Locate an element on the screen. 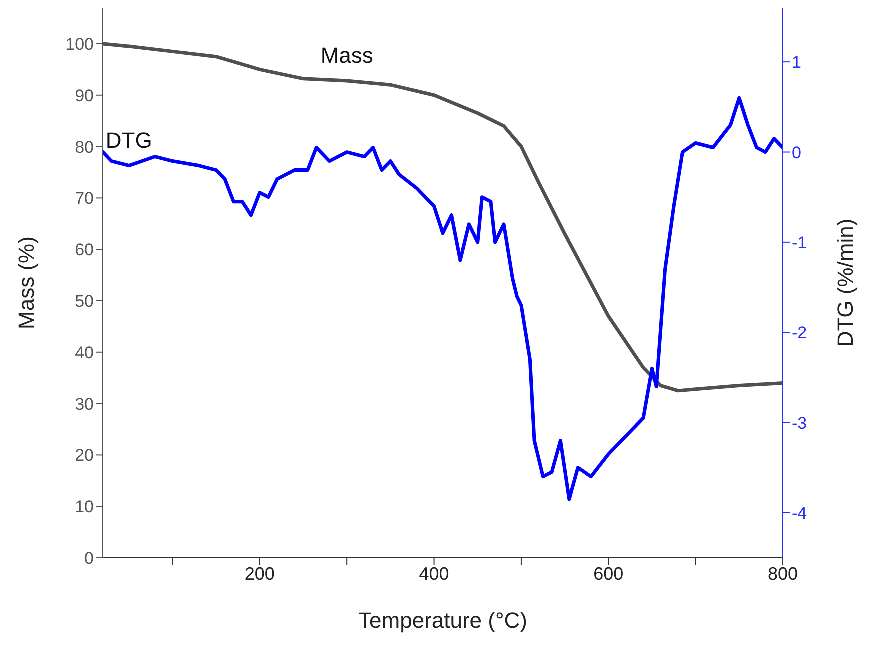 Image resolution: width=875 pixels, height=659 pixels. y2-tick-label: -2 is located at coordinates (800, 333).